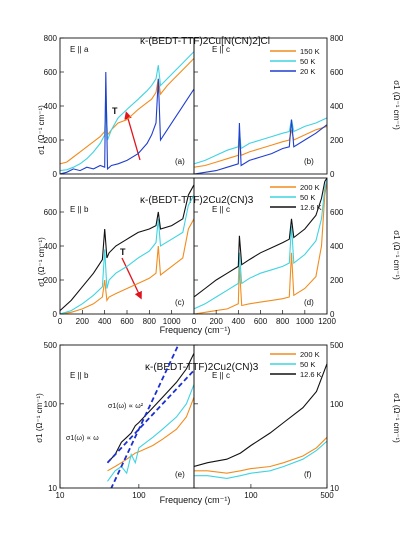 This screenshot has height=542, width=415. I want to click on xtick-label-c-1: 200, so click(83, 321).